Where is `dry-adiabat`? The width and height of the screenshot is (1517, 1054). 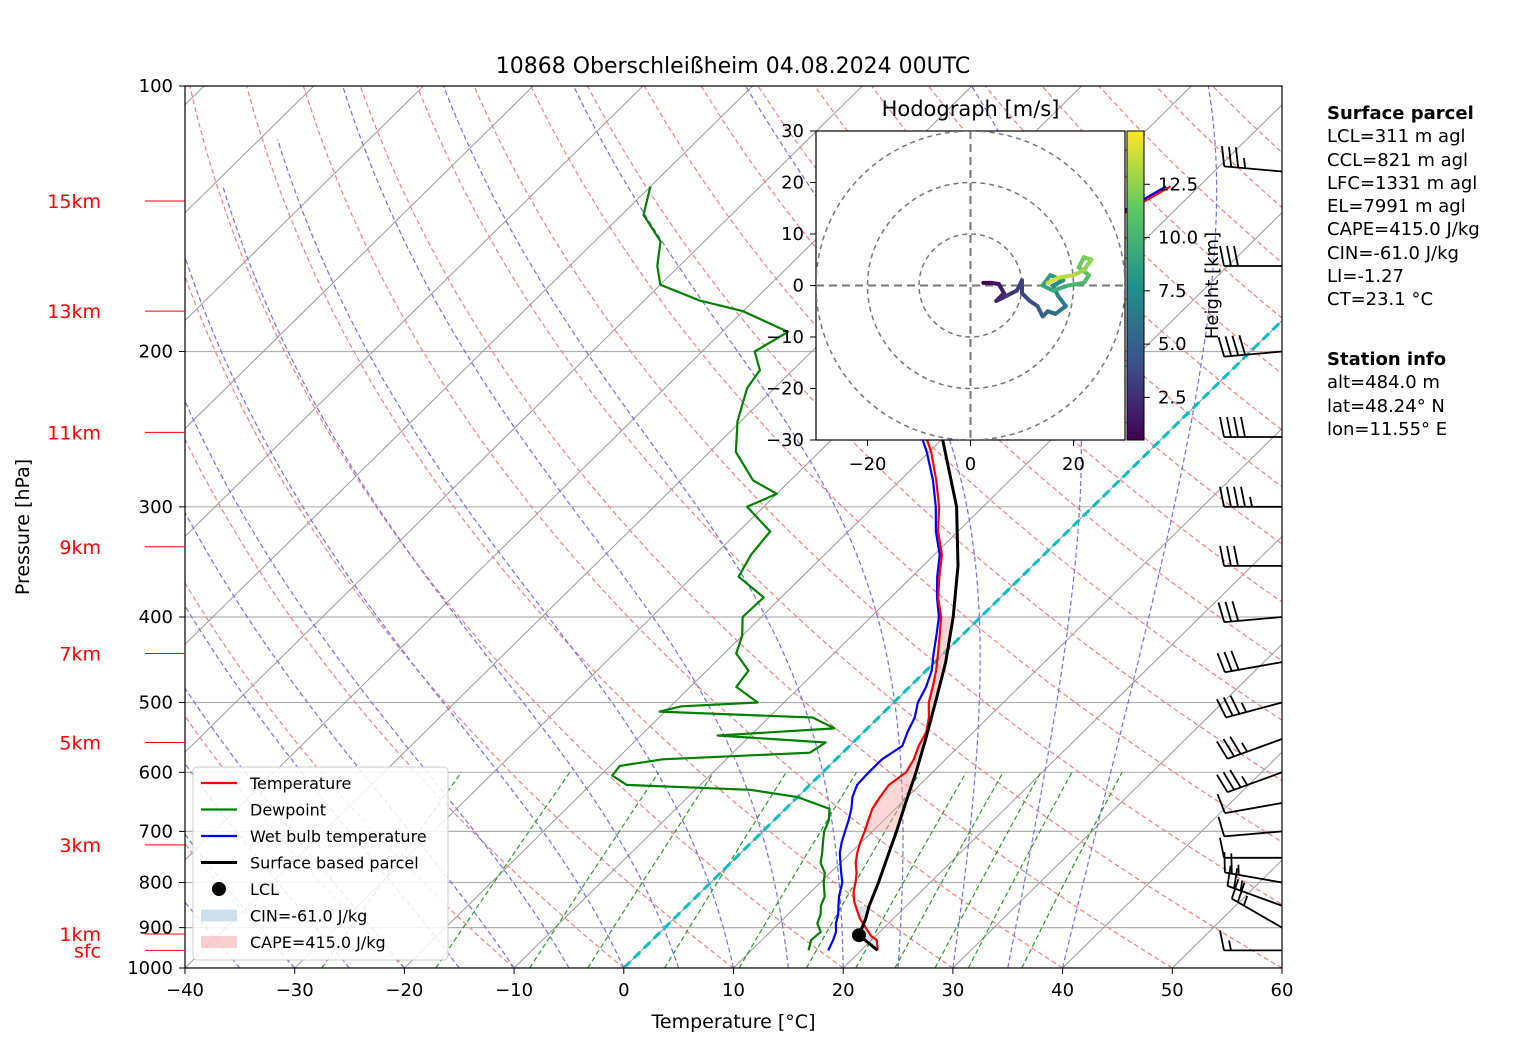
dry-adiabat is located at coordinates (1076, 287).